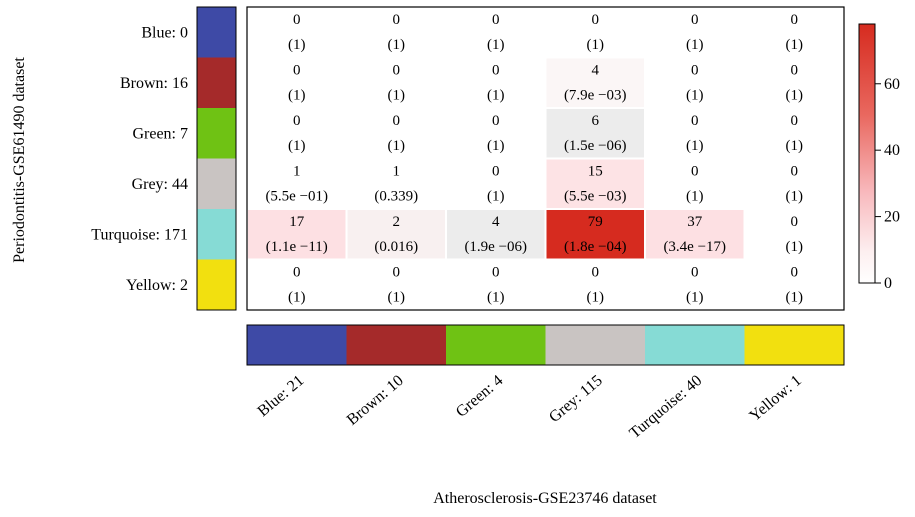  I want to click on y-category-label: Yellow: 2, so click(157, 285).